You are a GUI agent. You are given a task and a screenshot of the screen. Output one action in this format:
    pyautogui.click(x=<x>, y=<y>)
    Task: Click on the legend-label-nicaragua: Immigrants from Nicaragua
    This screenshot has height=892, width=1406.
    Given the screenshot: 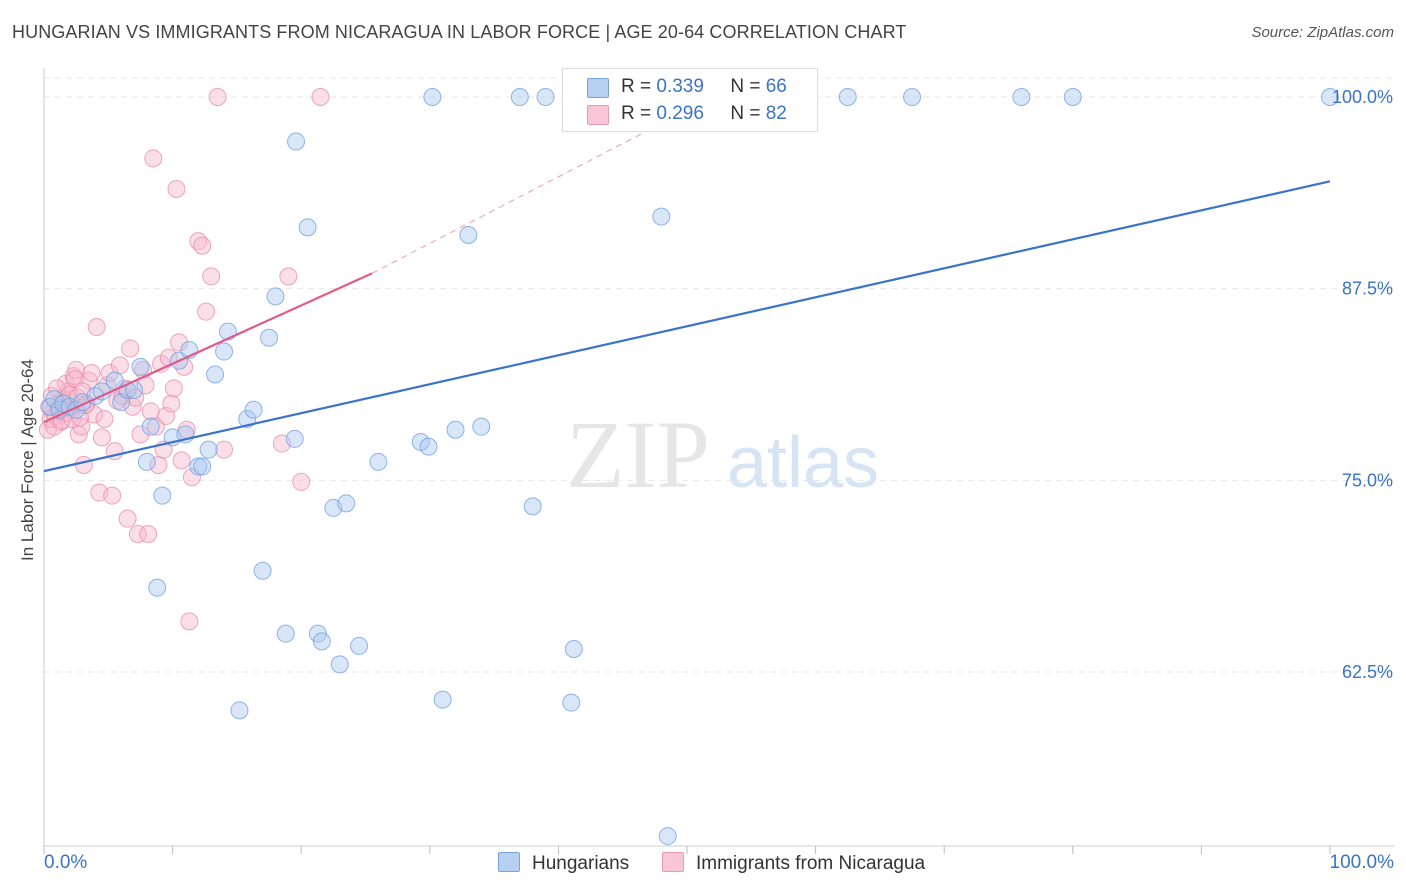 What is the action you would take?
    pyautogui.click(x=811, y=863)
    